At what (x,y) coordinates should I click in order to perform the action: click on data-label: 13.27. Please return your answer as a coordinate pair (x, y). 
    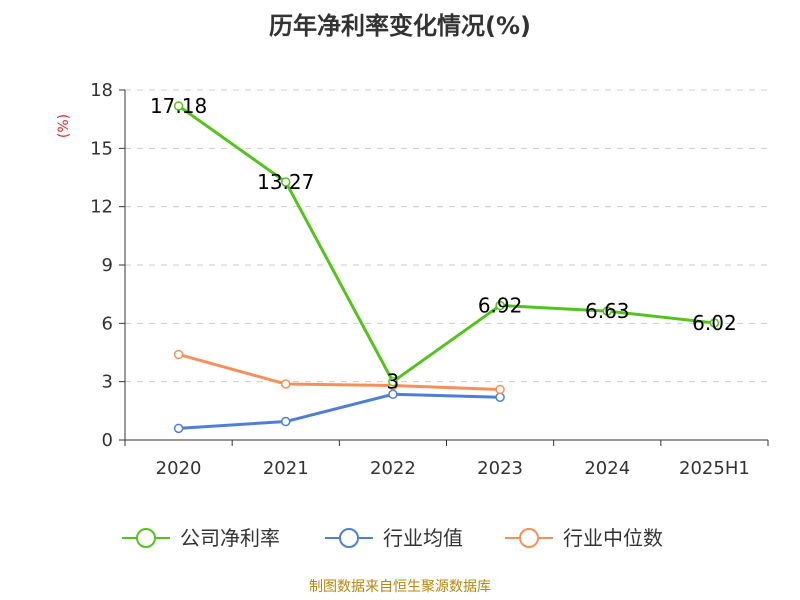
    Looking at the image, I should click on (285, 182).